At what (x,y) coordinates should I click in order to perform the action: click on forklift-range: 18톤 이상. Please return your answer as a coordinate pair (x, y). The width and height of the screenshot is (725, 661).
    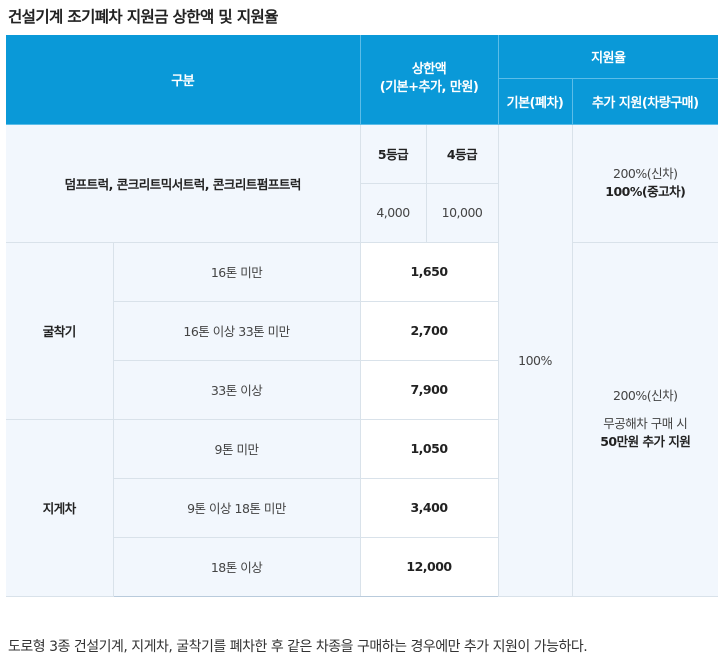
    Looking at the image, I should click on (236, 566).